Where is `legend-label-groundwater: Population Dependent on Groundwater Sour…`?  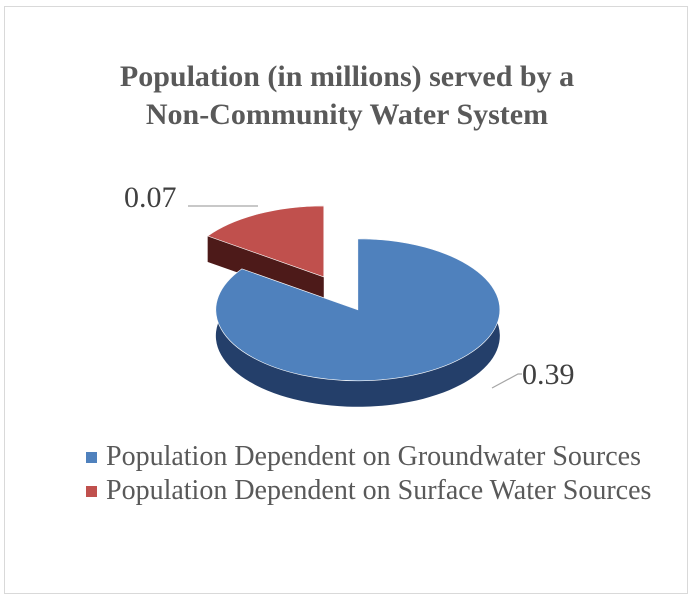 legend-label-groundwater: Population Dependent on Groundwater Sour… is located at coordinates (373, 456).